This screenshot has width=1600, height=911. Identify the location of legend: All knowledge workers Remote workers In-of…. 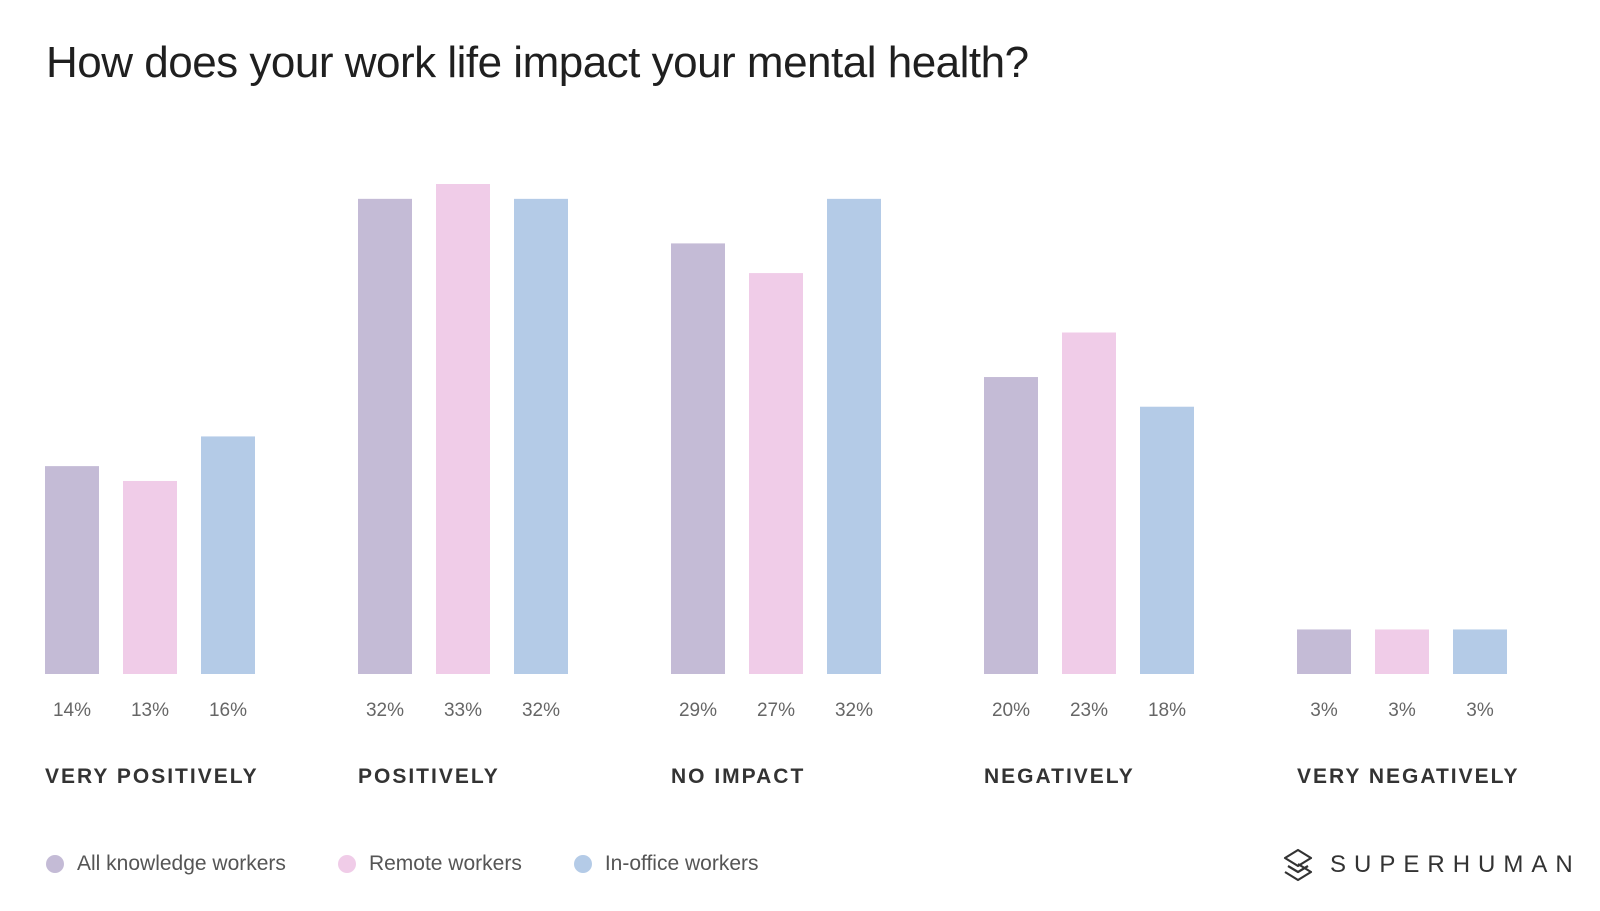
(428, 864).